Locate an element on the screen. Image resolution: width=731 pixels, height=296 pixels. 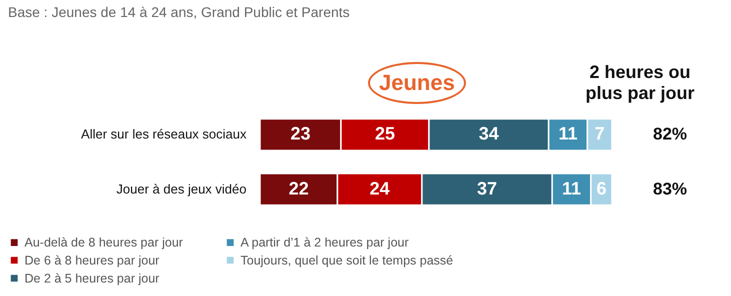
data-label: 25 is located at coordinates (384, 134).